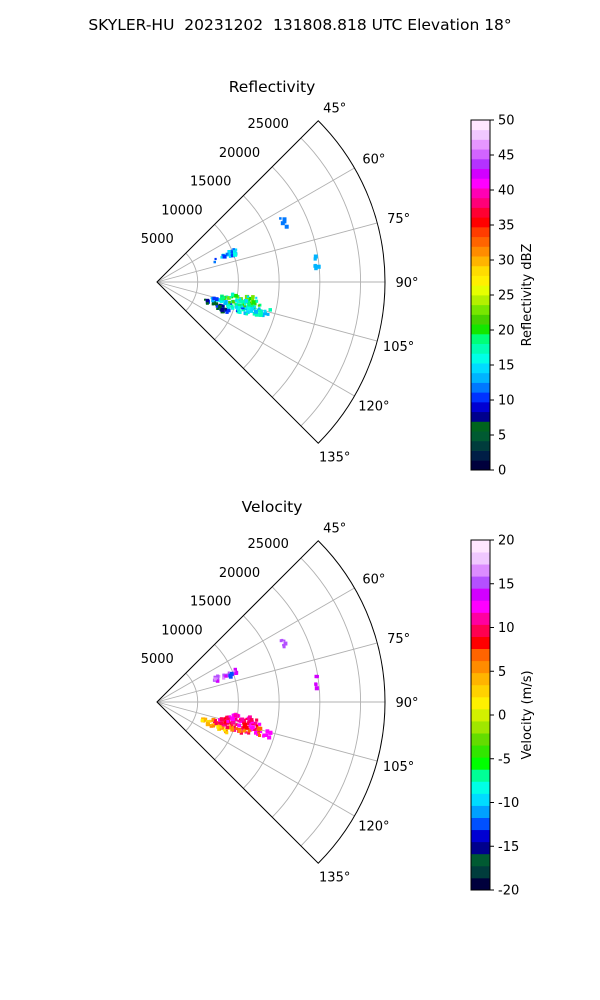 The image size is (600, 1000). Describe the element at coordinates (239, 153) in the screenshot. I see `range-tick-label: 20000` at that location.